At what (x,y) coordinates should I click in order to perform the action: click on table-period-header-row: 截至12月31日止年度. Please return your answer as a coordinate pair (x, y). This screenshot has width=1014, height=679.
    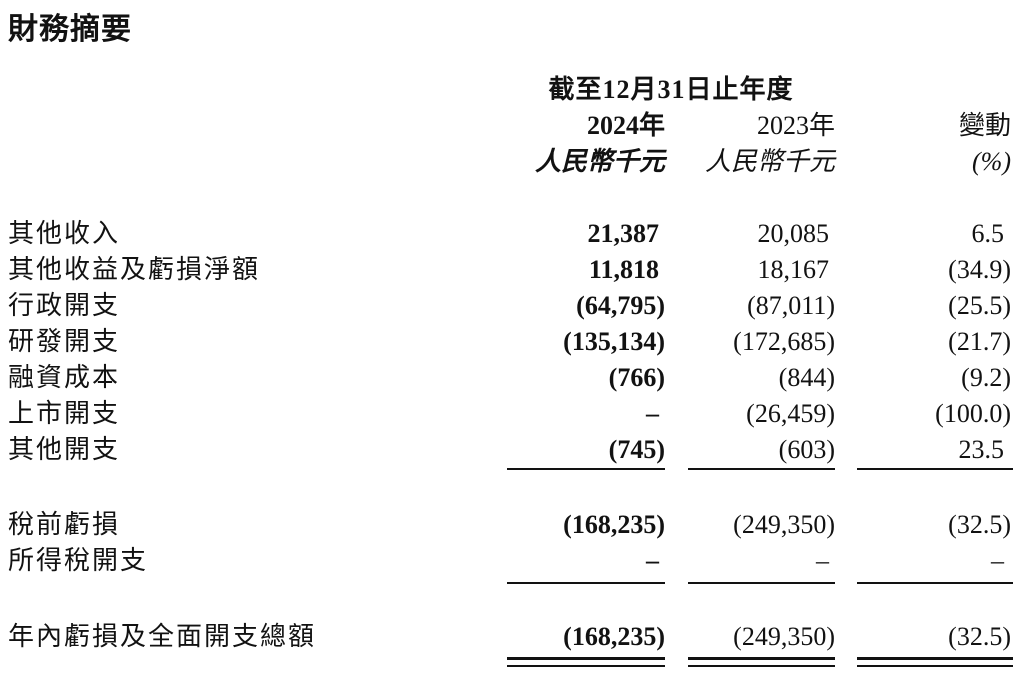
    Looking at the image, I should click on (506, 90).